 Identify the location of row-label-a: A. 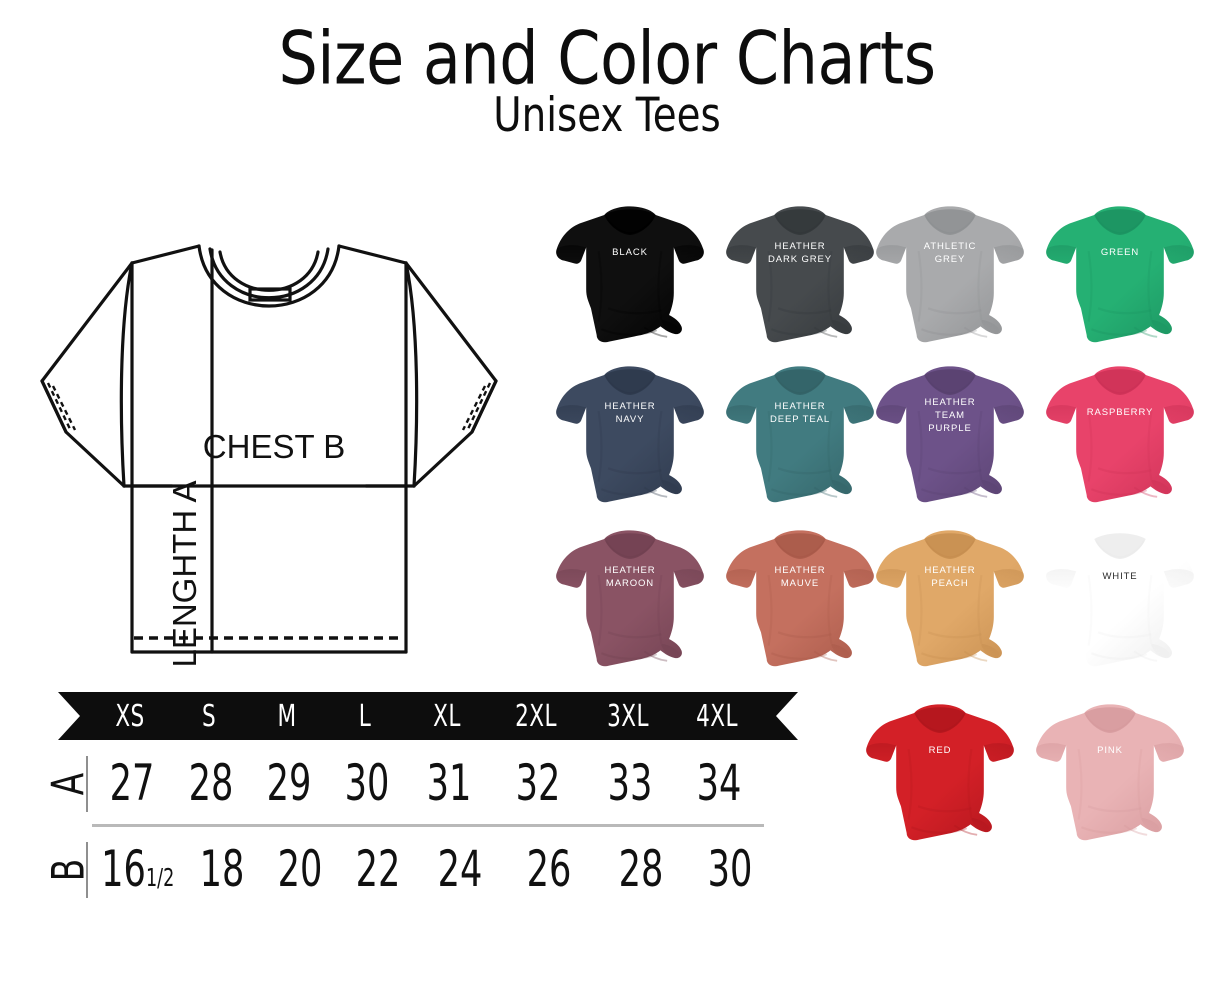
(69, 784).